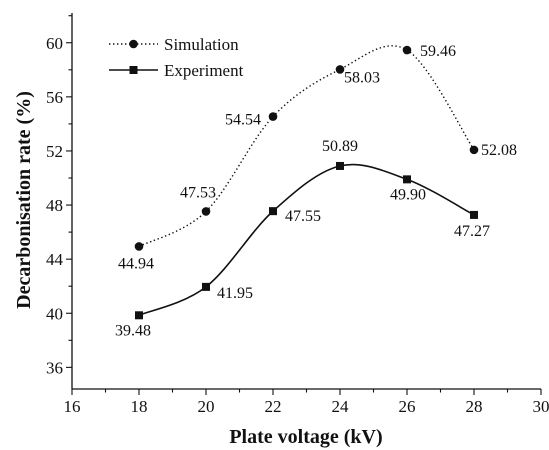 The image size is (549, 450). What do you see at coordinates (54, 367) in the screenshot?
I see `y-tick-label: 36` at bounding box center [54, 367].